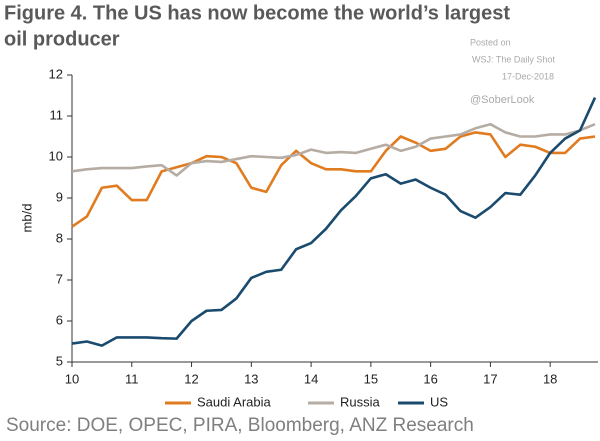 Image resolution: width=600 pixels, height=441 pixels. I want to click on x-tick-label: 18, so click(550, 378).